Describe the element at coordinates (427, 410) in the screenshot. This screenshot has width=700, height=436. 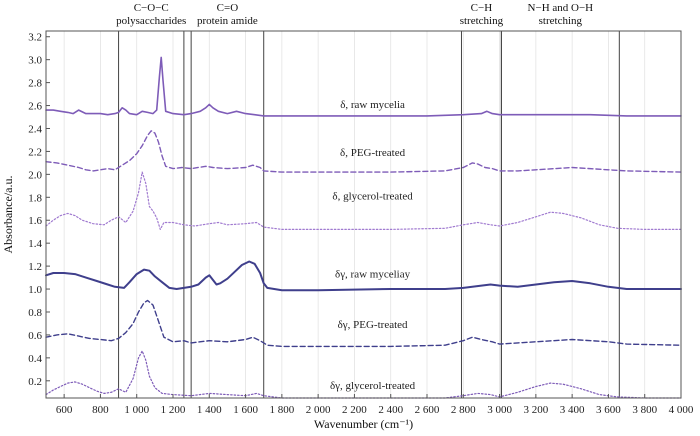
I see `x-tick-label: 2 600` at that location.